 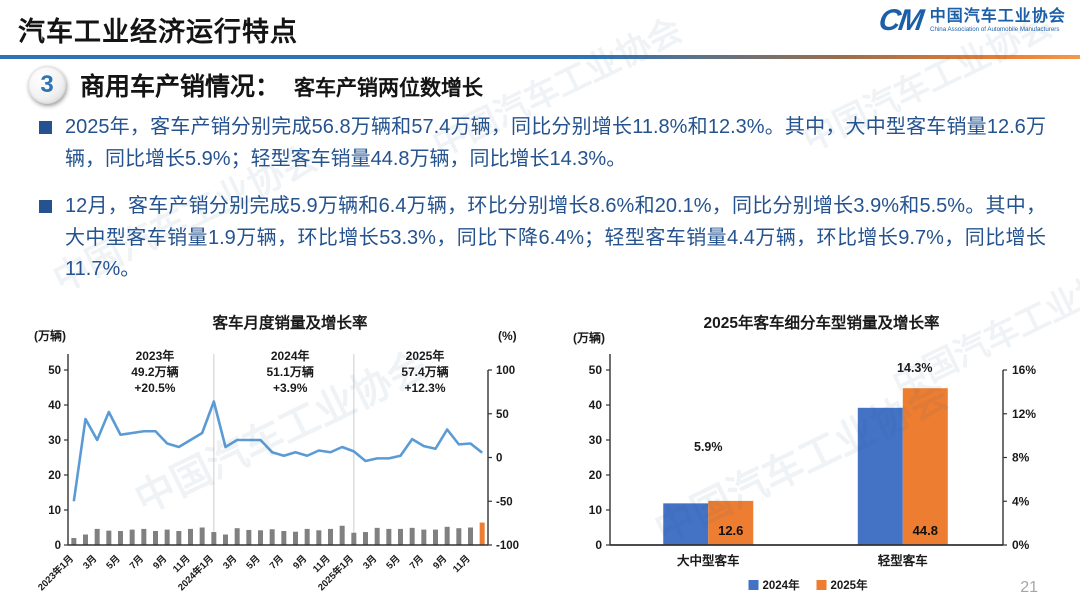 What do you see at coordinates (507, 336) in the screenshot?
I see `right-axis-unit: (%)` at bounding box center [507, 336].